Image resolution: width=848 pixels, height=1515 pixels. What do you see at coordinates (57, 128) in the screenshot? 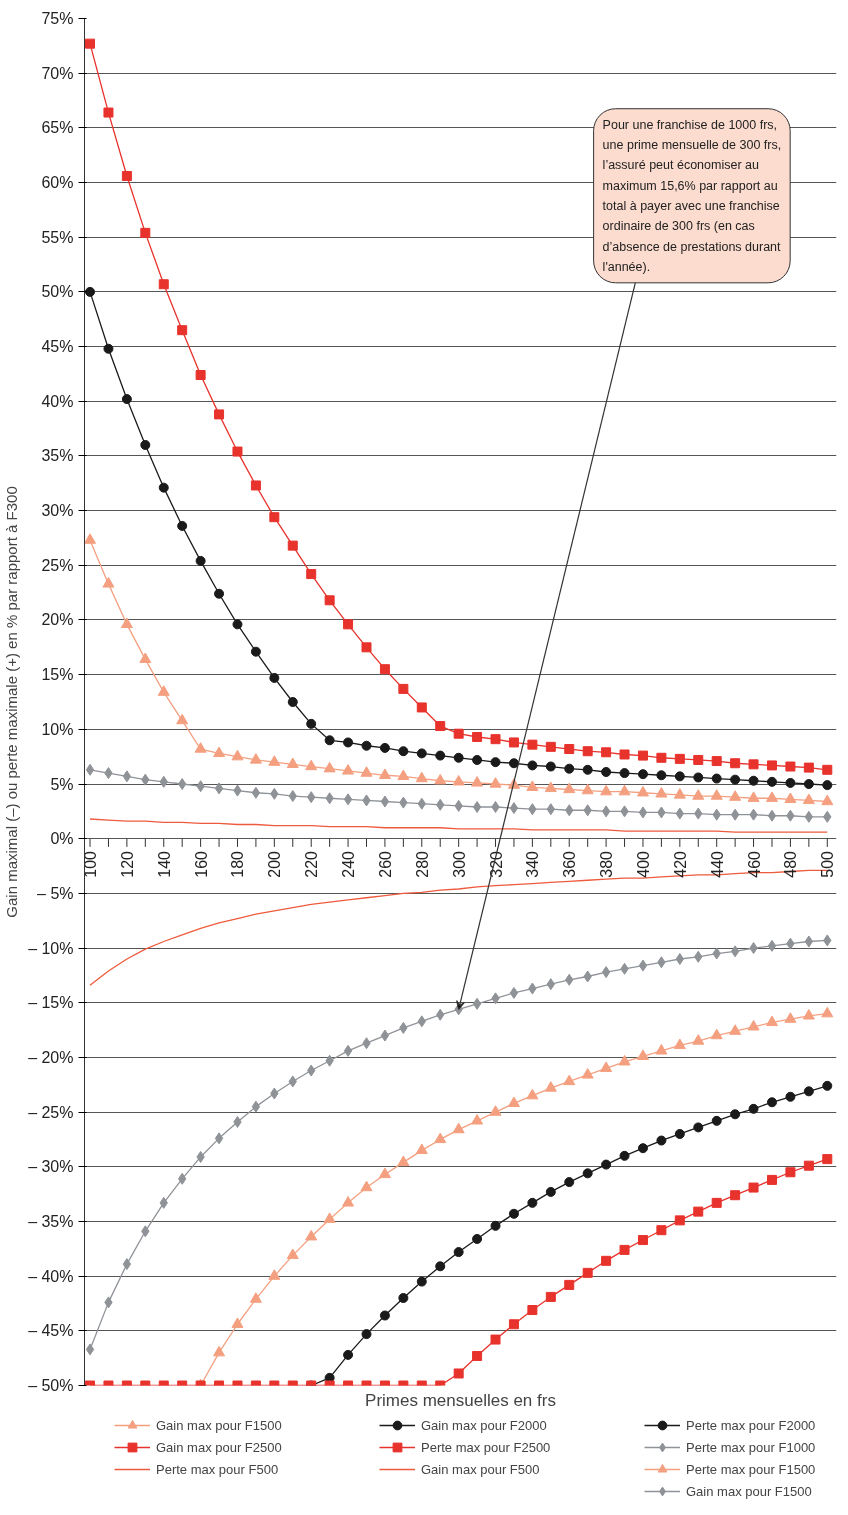
I see `y-tick-label: 65%` at bounding box center [57, 128].